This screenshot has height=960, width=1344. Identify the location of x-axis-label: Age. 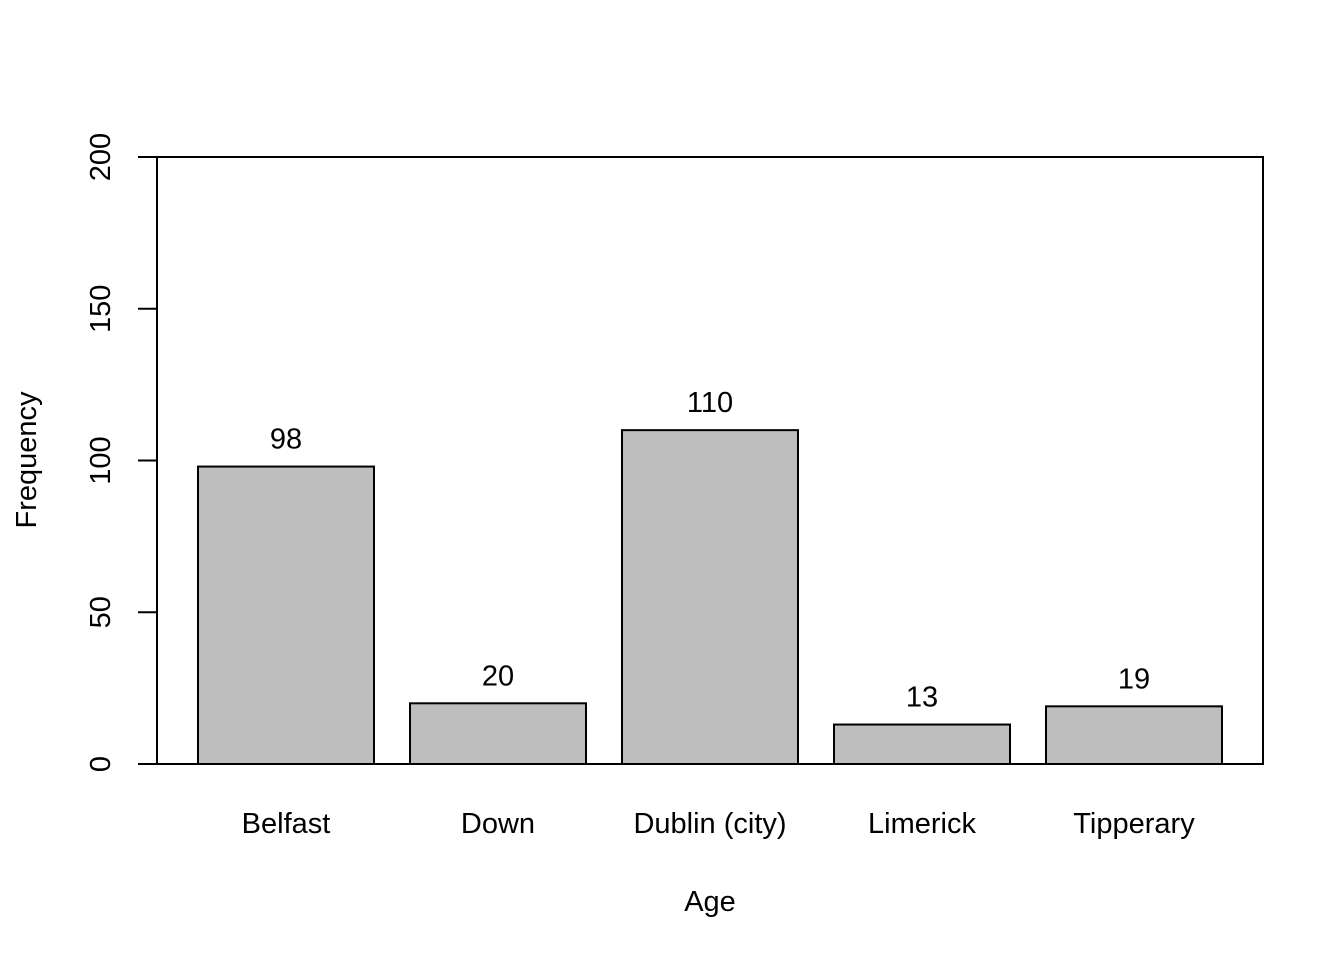
(710, 902).